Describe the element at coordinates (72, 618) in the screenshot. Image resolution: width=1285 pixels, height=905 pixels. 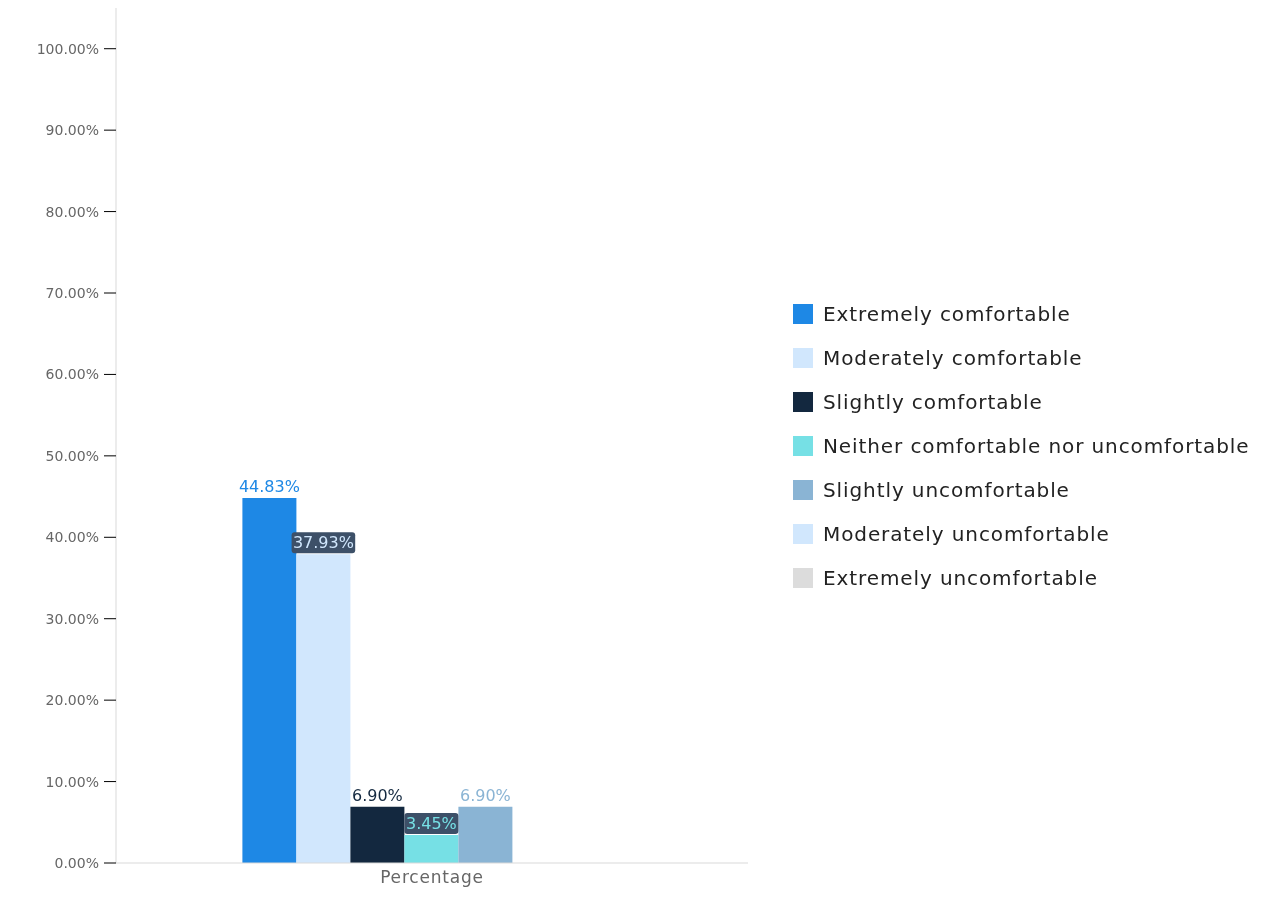
I see `y-tick-label: 30.00%` at that location.